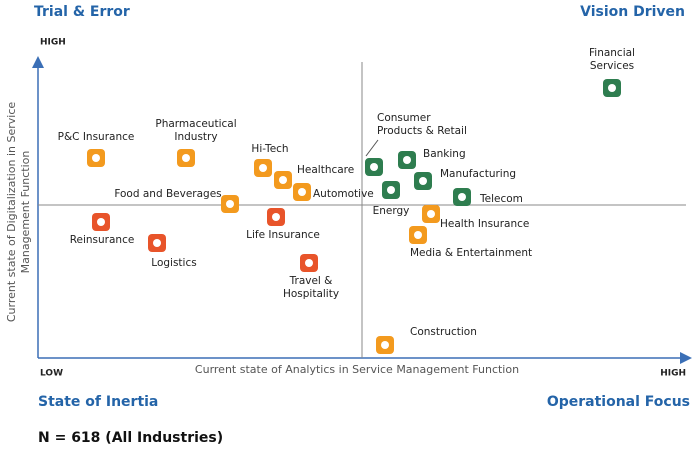  What do you see at coordinates (25, 212) in the screenshot?
I see `y-axis-title: Management Function` at bounding box center [25, 212].